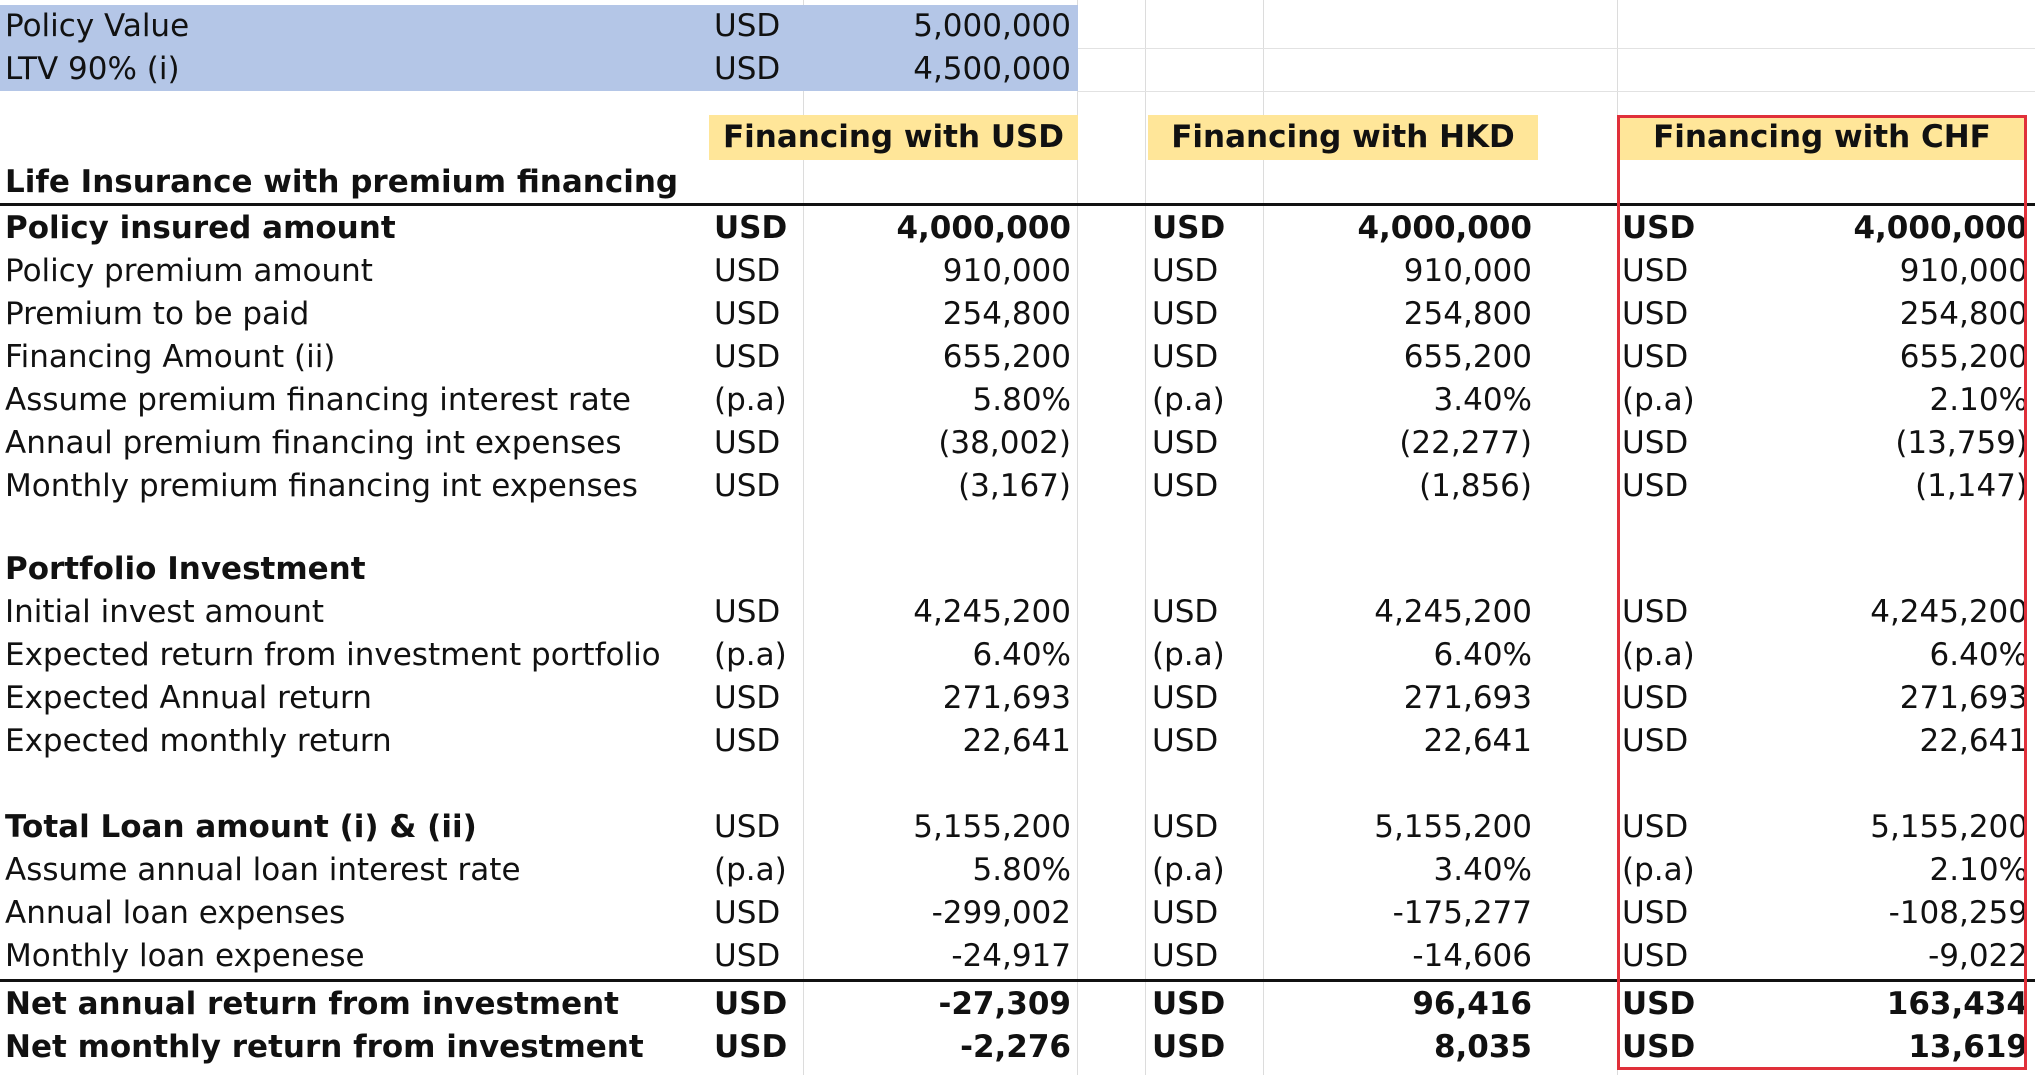  Describe the element at coordinates (1017, 69) in the screenshot. I see `ltv-row: LTV 90% (i) USD 4,500,000` at that location.